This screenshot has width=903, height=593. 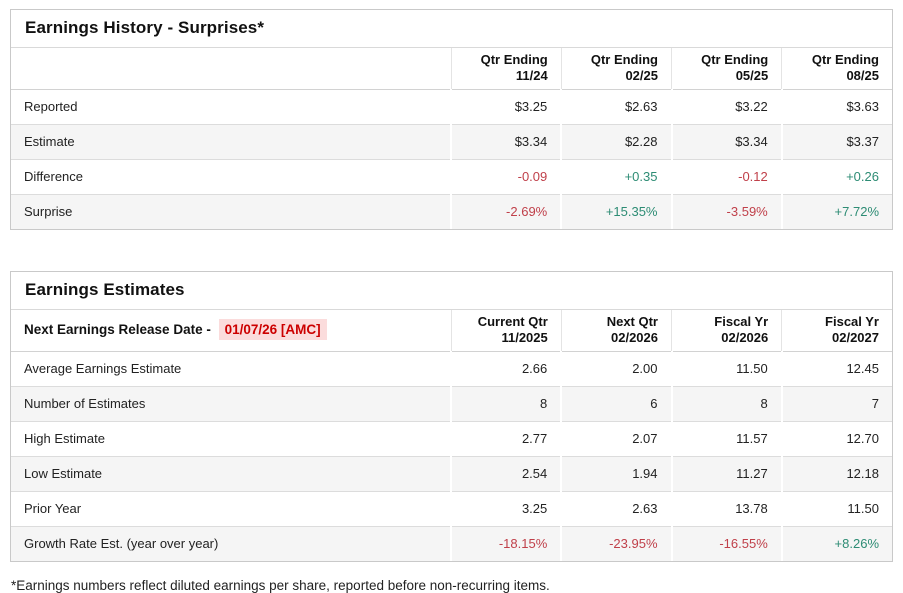 What do you see at coordinates (616, 439) in the screenshot?
I see `cell-value: 2.07` at bounding box center [616, 439].